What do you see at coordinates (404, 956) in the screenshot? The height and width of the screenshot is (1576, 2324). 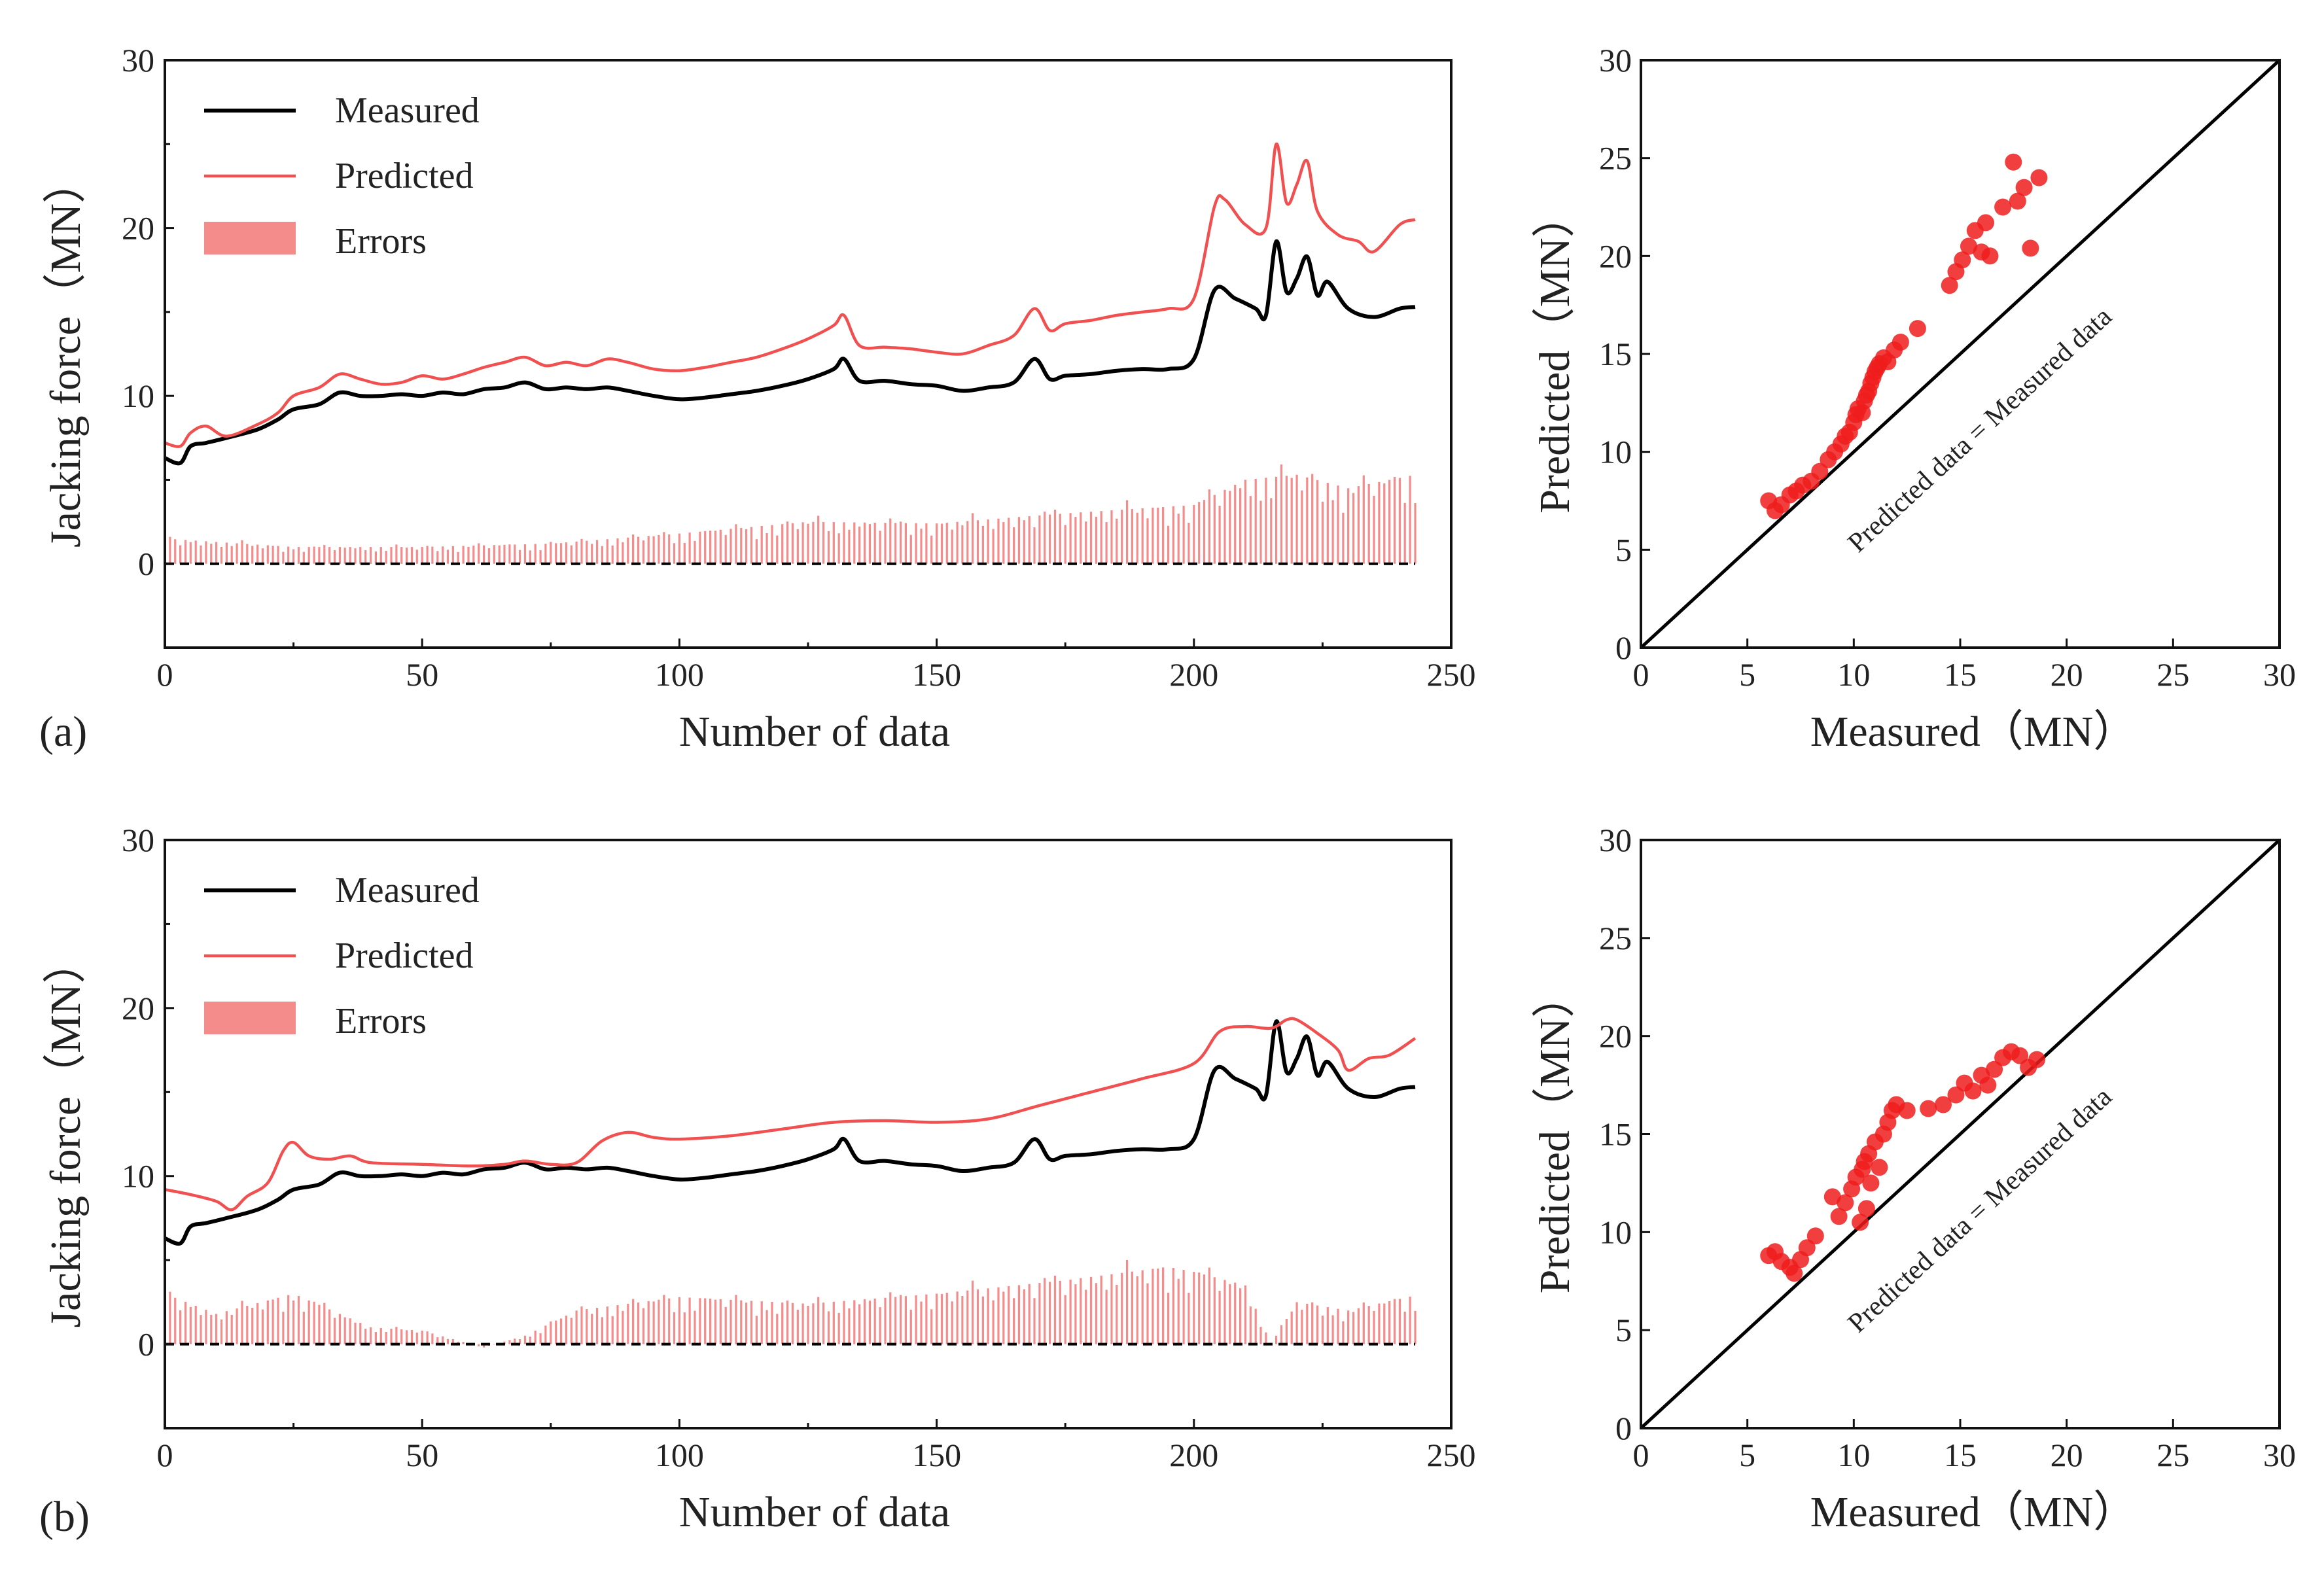 I see `b-series-legend-predicted: Predicted` at bounding box center [404, 956].